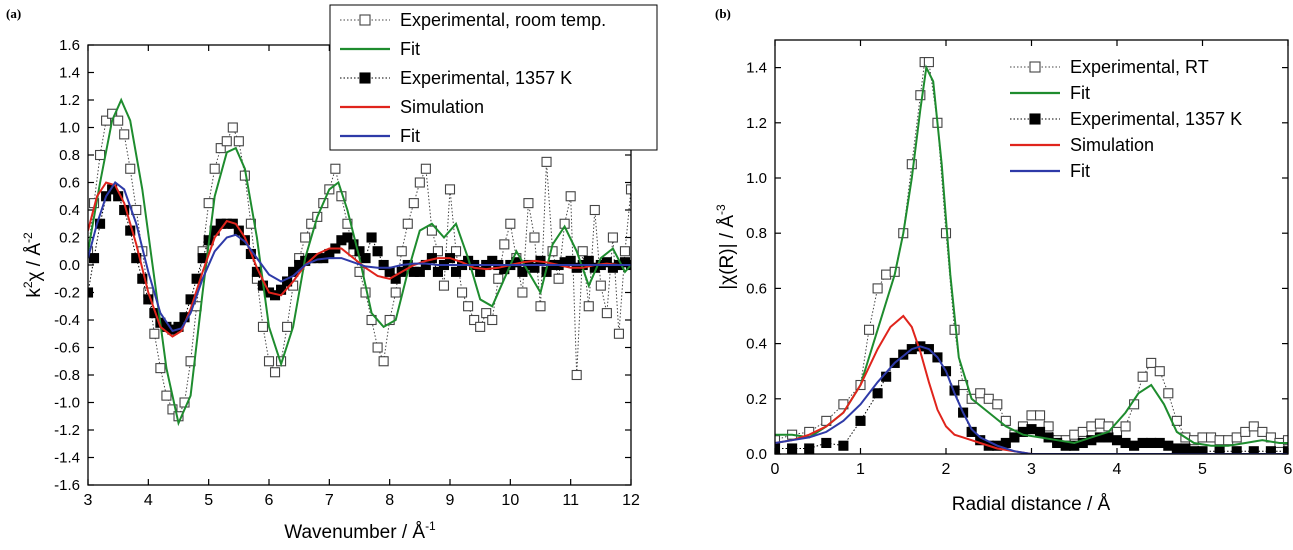 The width and height of the screenshot is (1293, 550). Describe the element at coordinates (442, 107) in the screenshot. I see `legend-label: Simulation` at that location.